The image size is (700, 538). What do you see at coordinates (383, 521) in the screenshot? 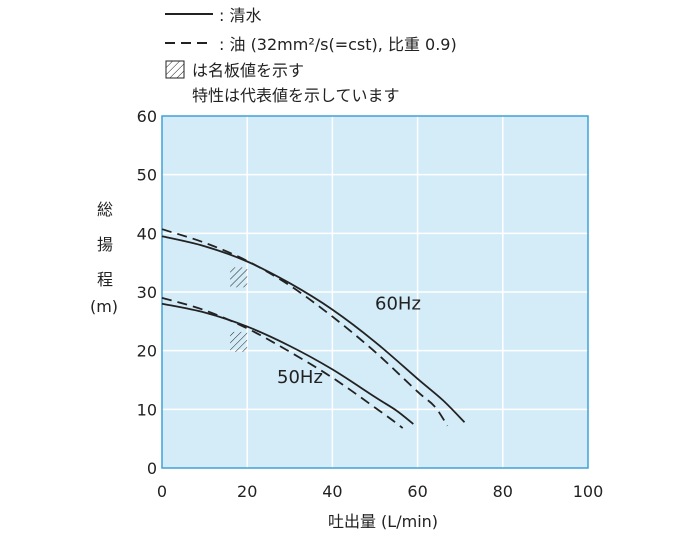
I see `x-axis-label: 吐出量 (L/min)` at bounding box center [383, 521].